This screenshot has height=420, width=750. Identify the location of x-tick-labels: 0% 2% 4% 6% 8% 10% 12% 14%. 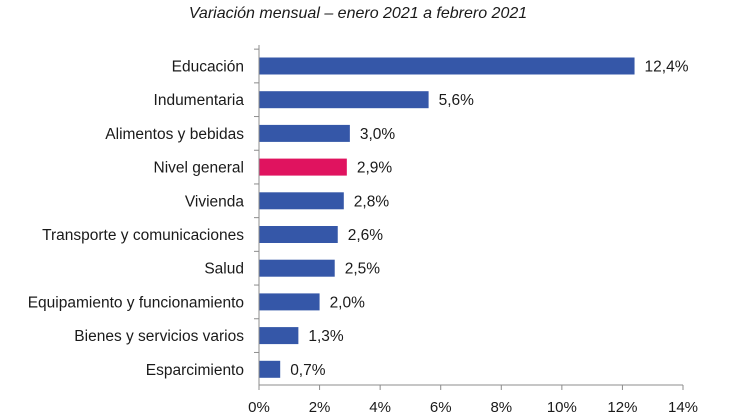
(473, 407).